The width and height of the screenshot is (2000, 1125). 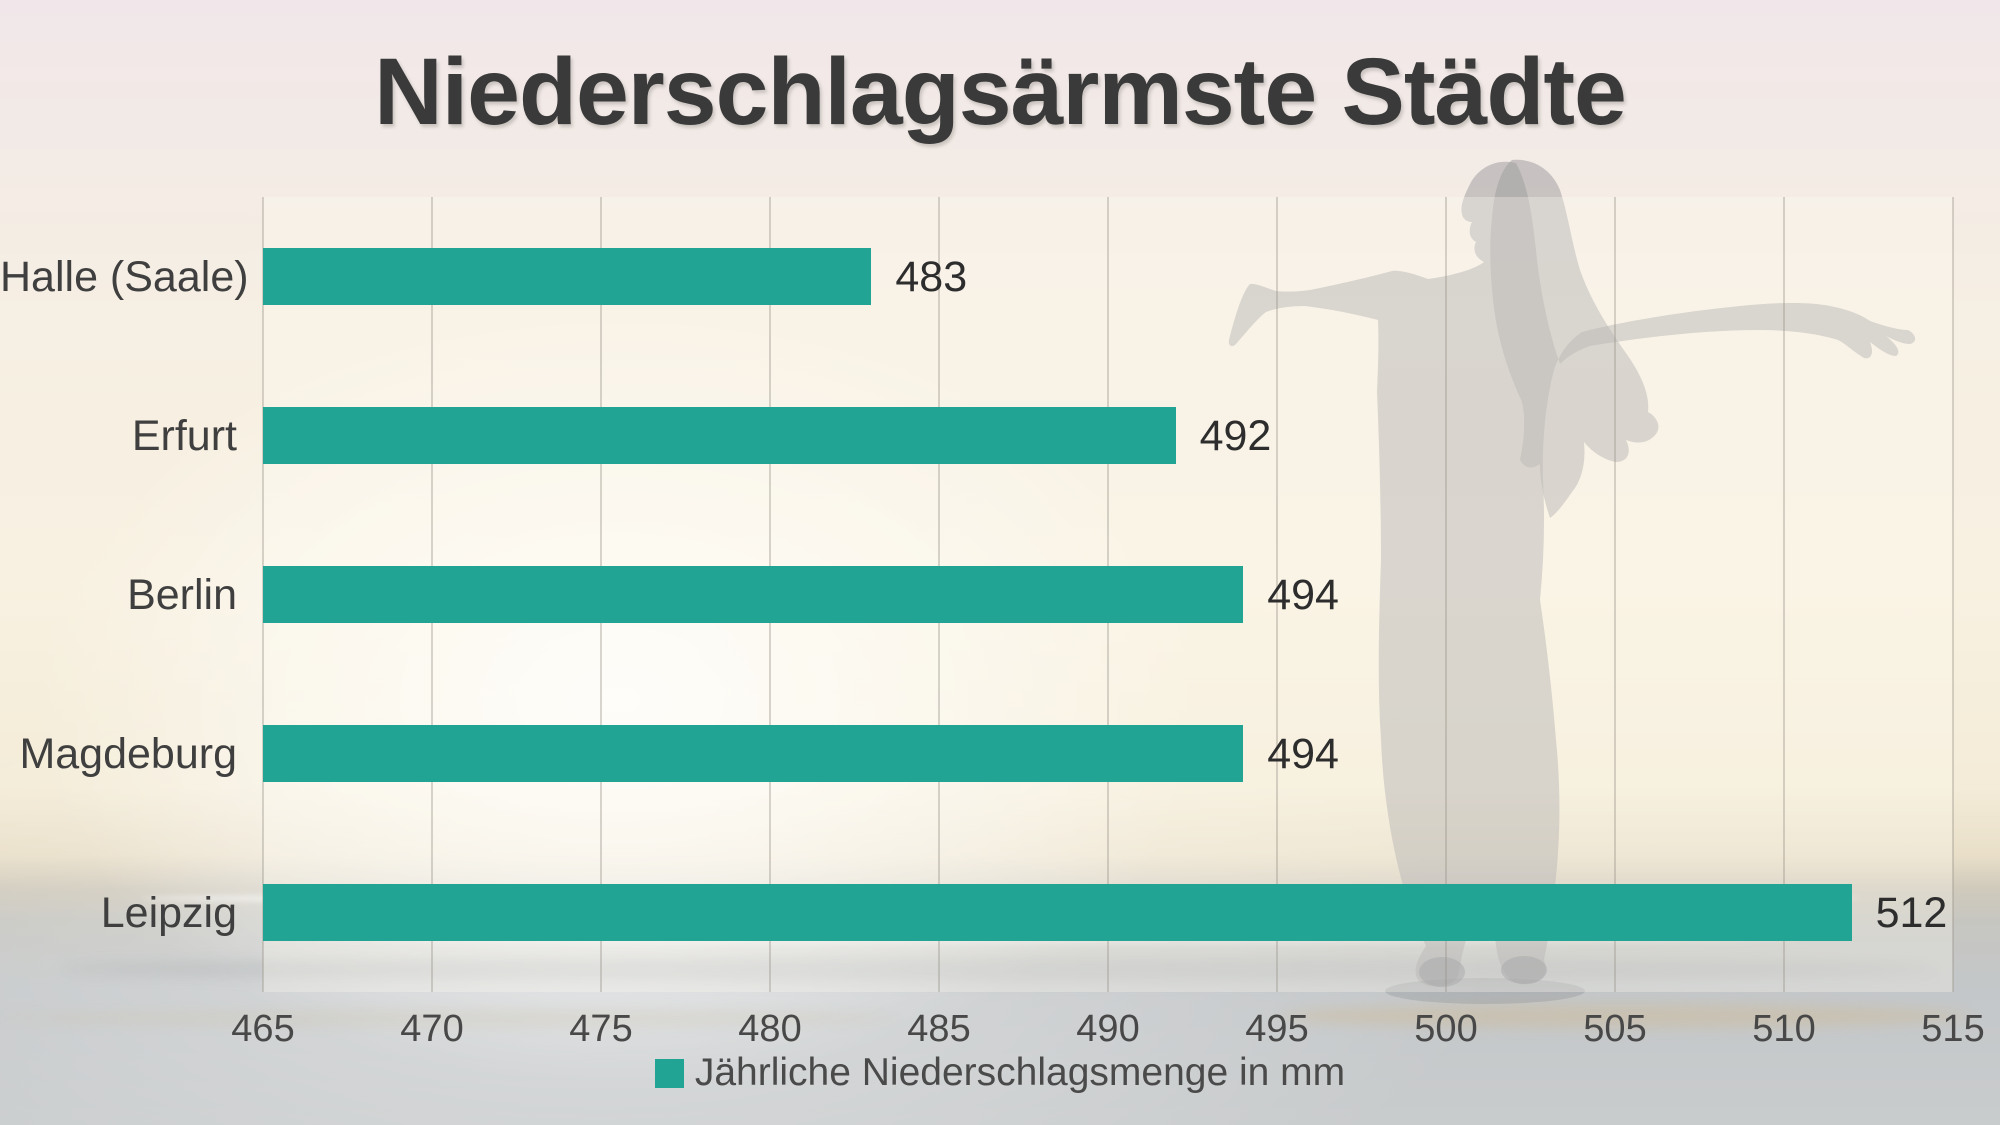 I want to click on x-axis-tick-label: 480, so click(x=770, y=1029).